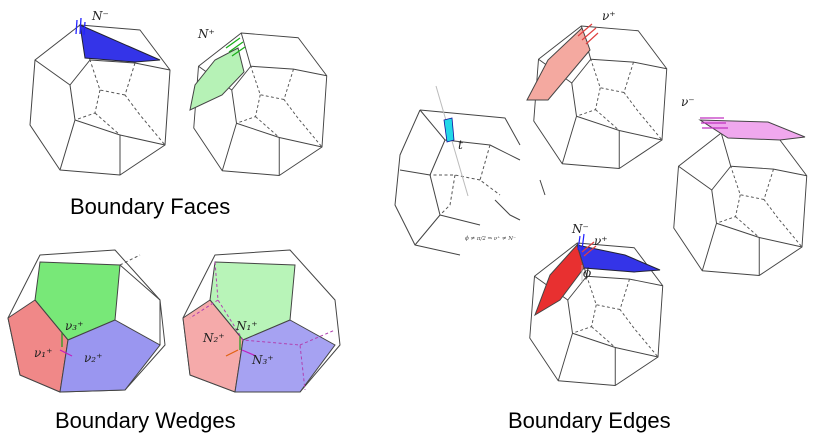 This screenshot has width=817, height=436. Describe the element at coordinates (470, 170) in the screenshot. I see `edges-polytope-cyan: t ϕ ≠ π/2 ⇒ ν⁺ ≠ N⁻` at that location.